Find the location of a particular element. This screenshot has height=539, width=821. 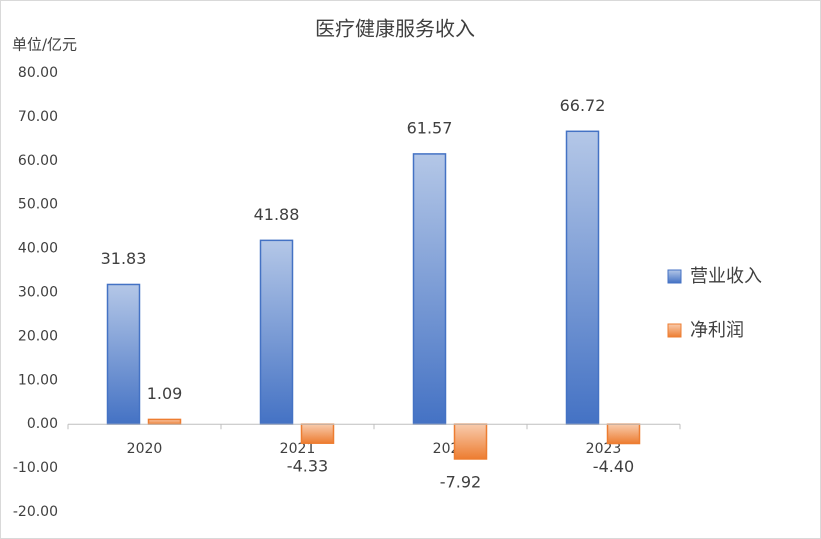

data-label: 41.88 is located at coordinates (277, 214).